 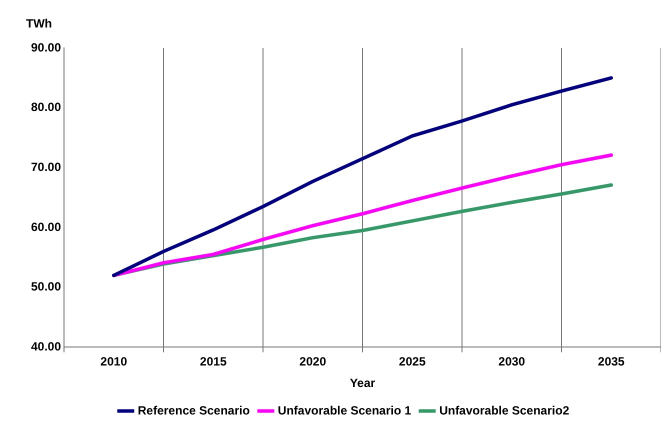 I want to click on x-tick-label: 2030, so click(x=512, y=361).